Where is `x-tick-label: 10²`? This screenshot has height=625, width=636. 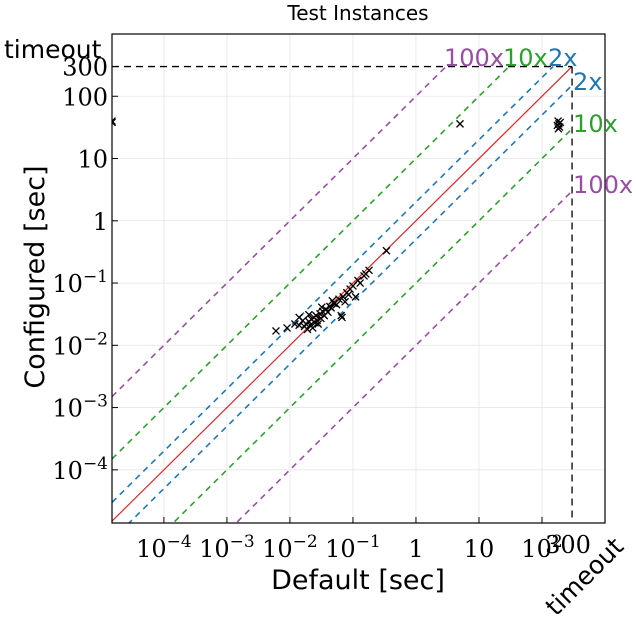 x-tick-label: 10² is located at coordinates (541, 547).